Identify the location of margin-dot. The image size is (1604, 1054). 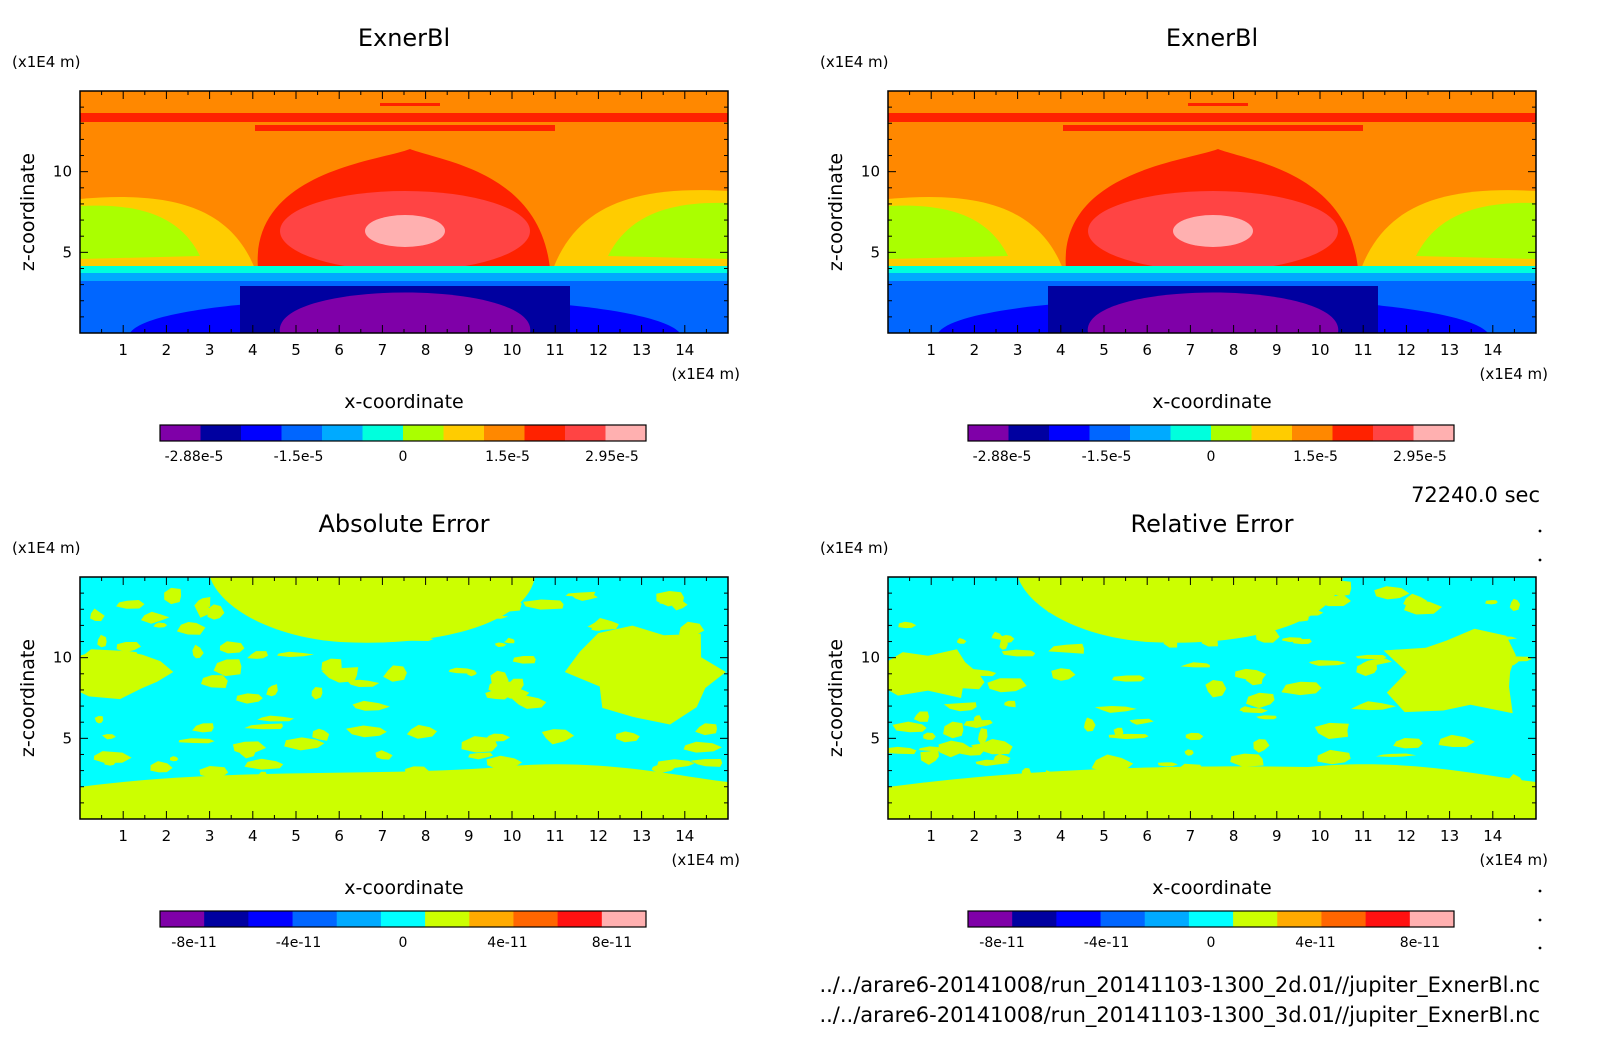
(1540, 560).